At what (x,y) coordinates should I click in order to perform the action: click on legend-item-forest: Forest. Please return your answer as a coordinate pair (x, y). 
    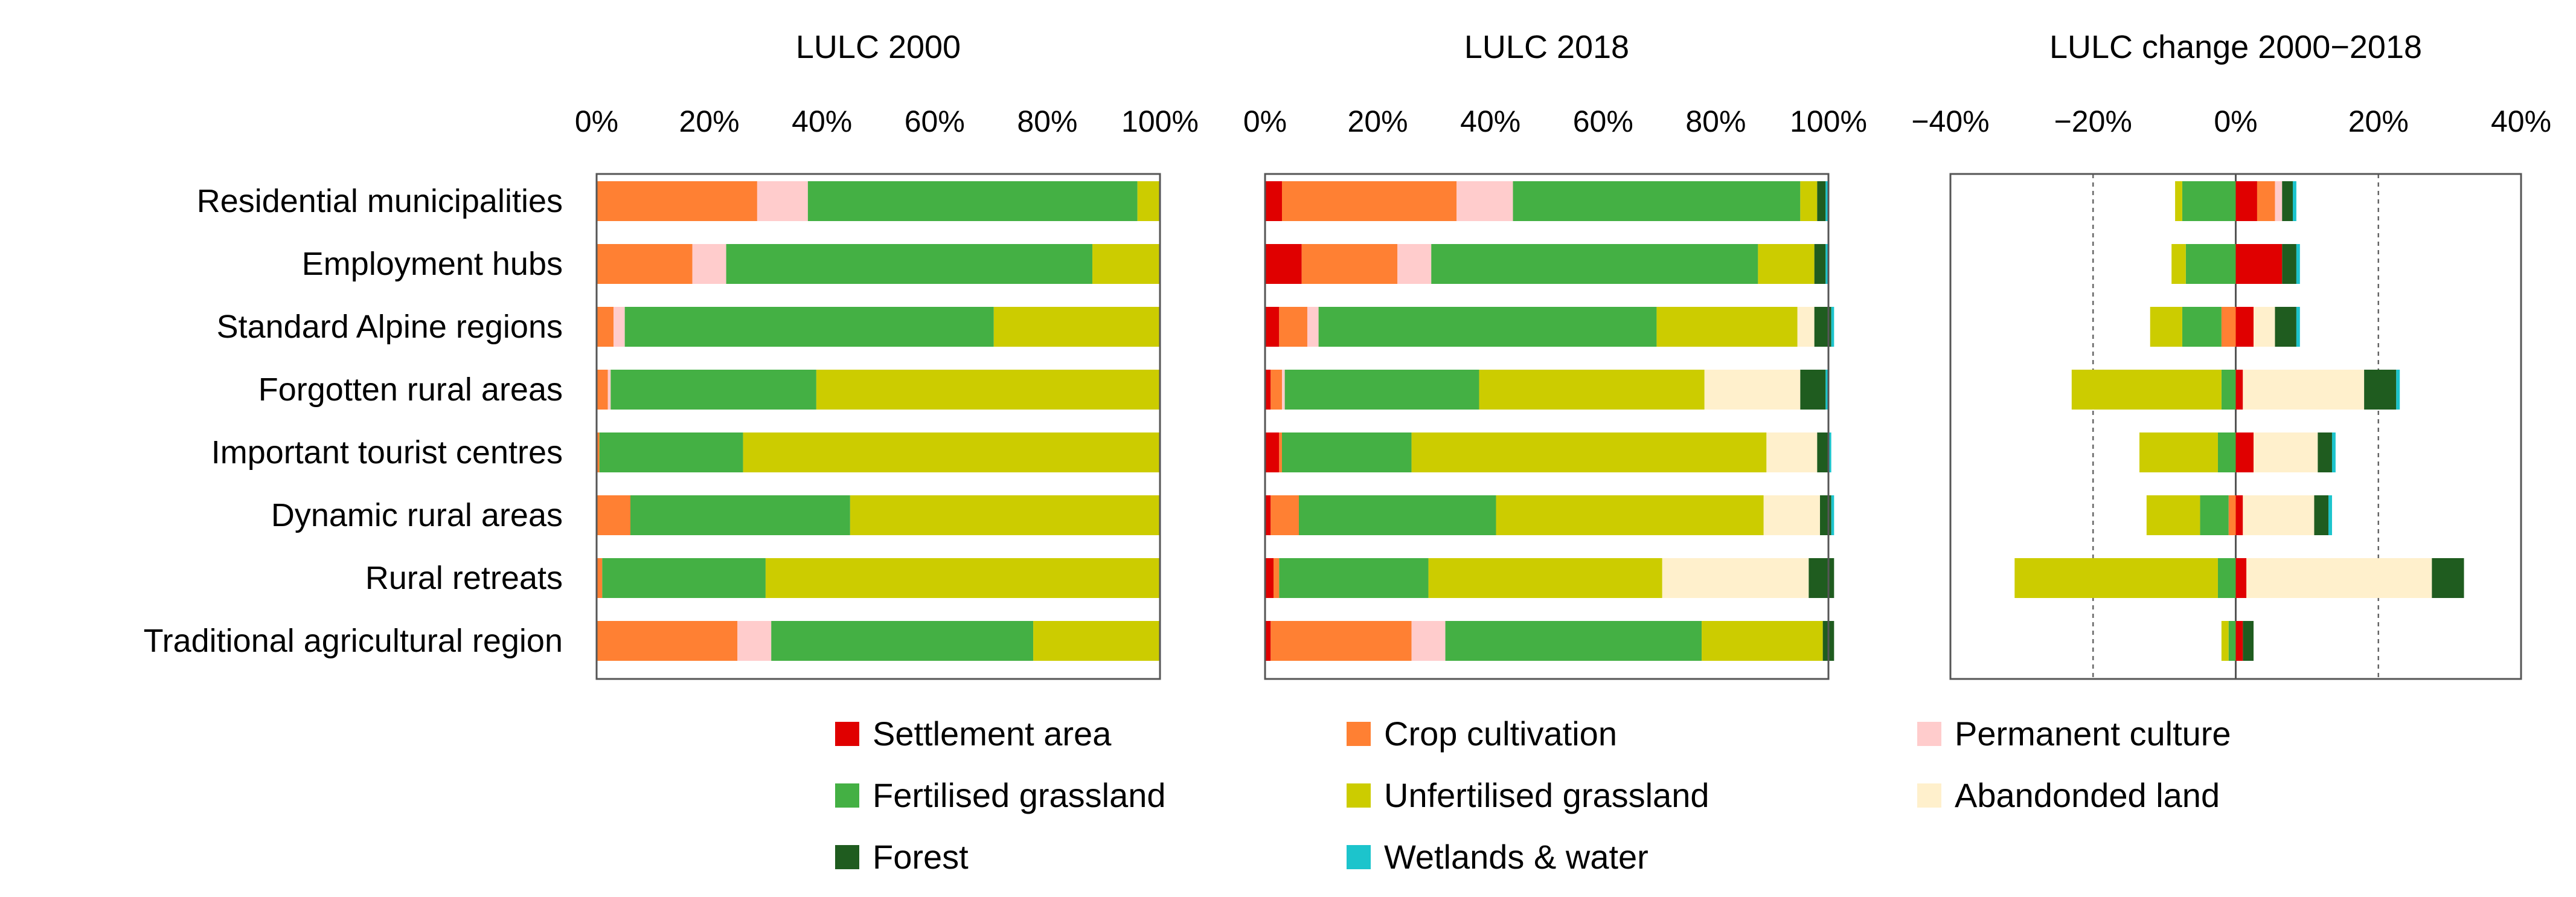
    Looking at the image, I should click on (902, 857).